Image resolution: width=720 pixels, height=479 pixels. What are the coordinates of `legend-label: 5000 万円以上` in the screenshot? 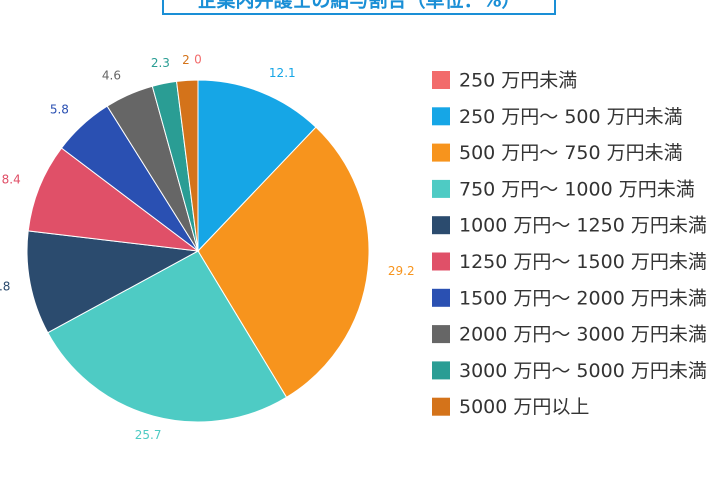 It's located at (524, 407).